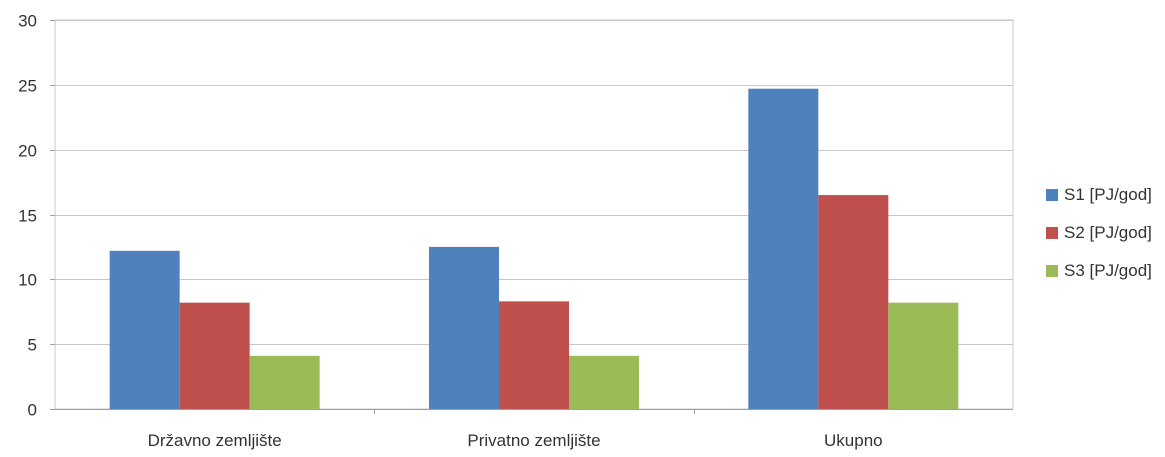  I want to click on category-label: Državno zemljište, so click(215, 440).